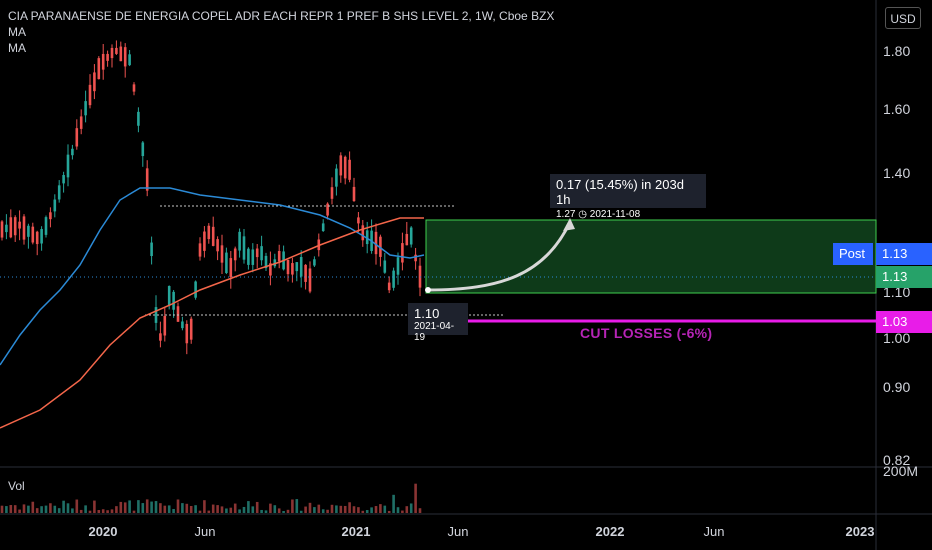 The width and height of the screenshot is (932, 550). I want to click on currency-button: USD, so click(903, 18).